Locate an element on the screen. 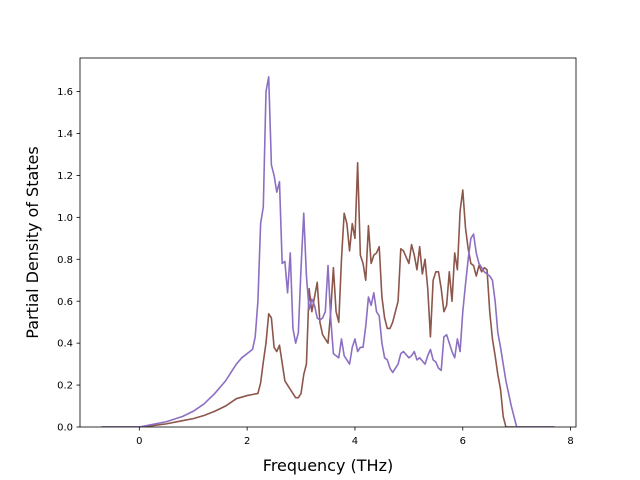  x-tick-label: 4 is located at coordinates (355, 441).